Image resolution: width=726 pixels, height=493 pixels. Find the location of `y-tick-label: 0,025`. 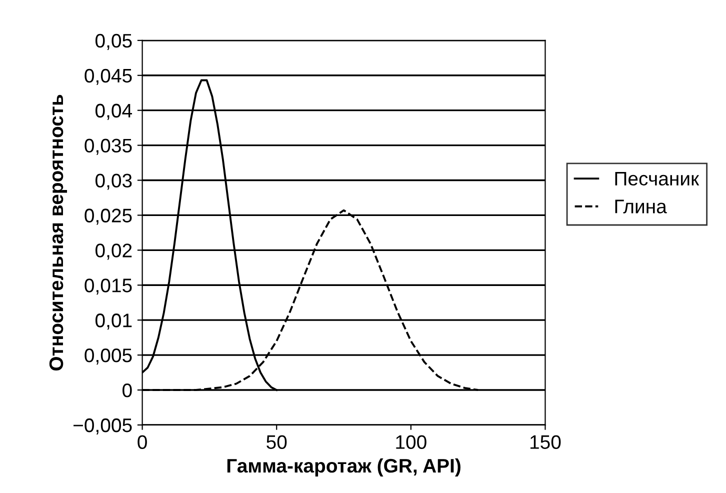

y-tick-label: 0,025 is located at coordinates (108, 216).